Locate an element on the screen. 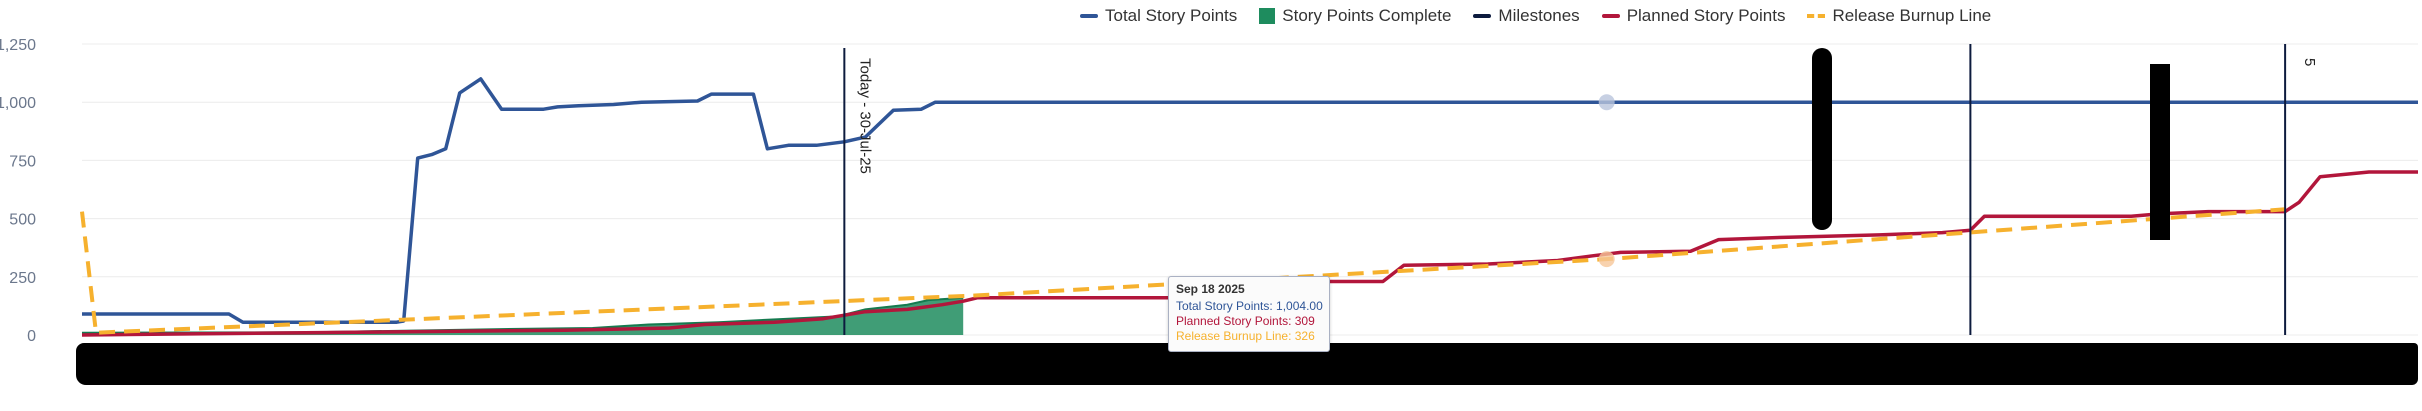 Image resolution: width=2422 pixels, height=411 pixels. legend-label-milestones: Milestones is located at coordinates (1539, 15).